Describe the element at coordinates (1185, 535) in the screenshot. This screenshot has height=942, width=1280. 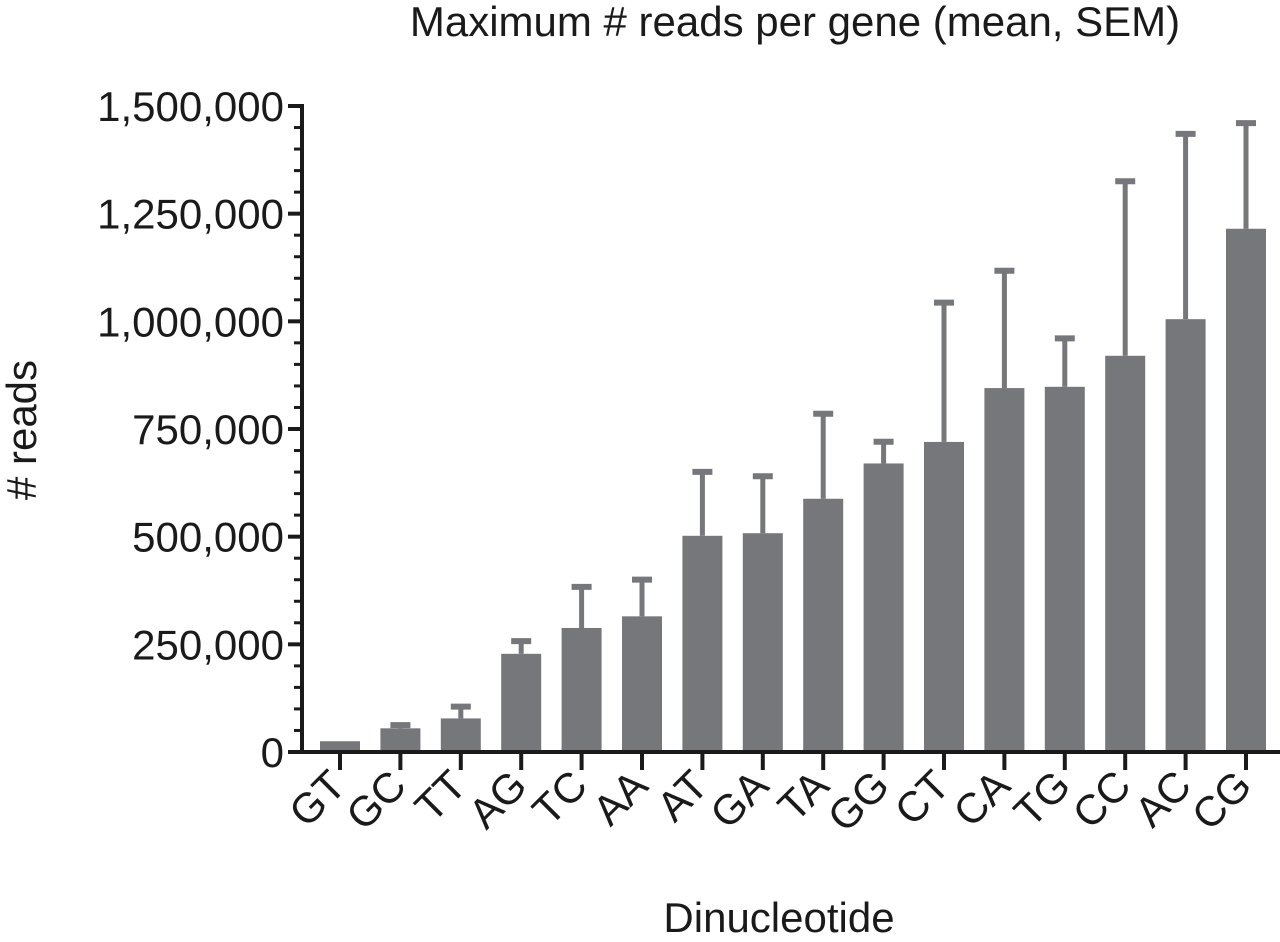
I see `bar-ac` at that location.